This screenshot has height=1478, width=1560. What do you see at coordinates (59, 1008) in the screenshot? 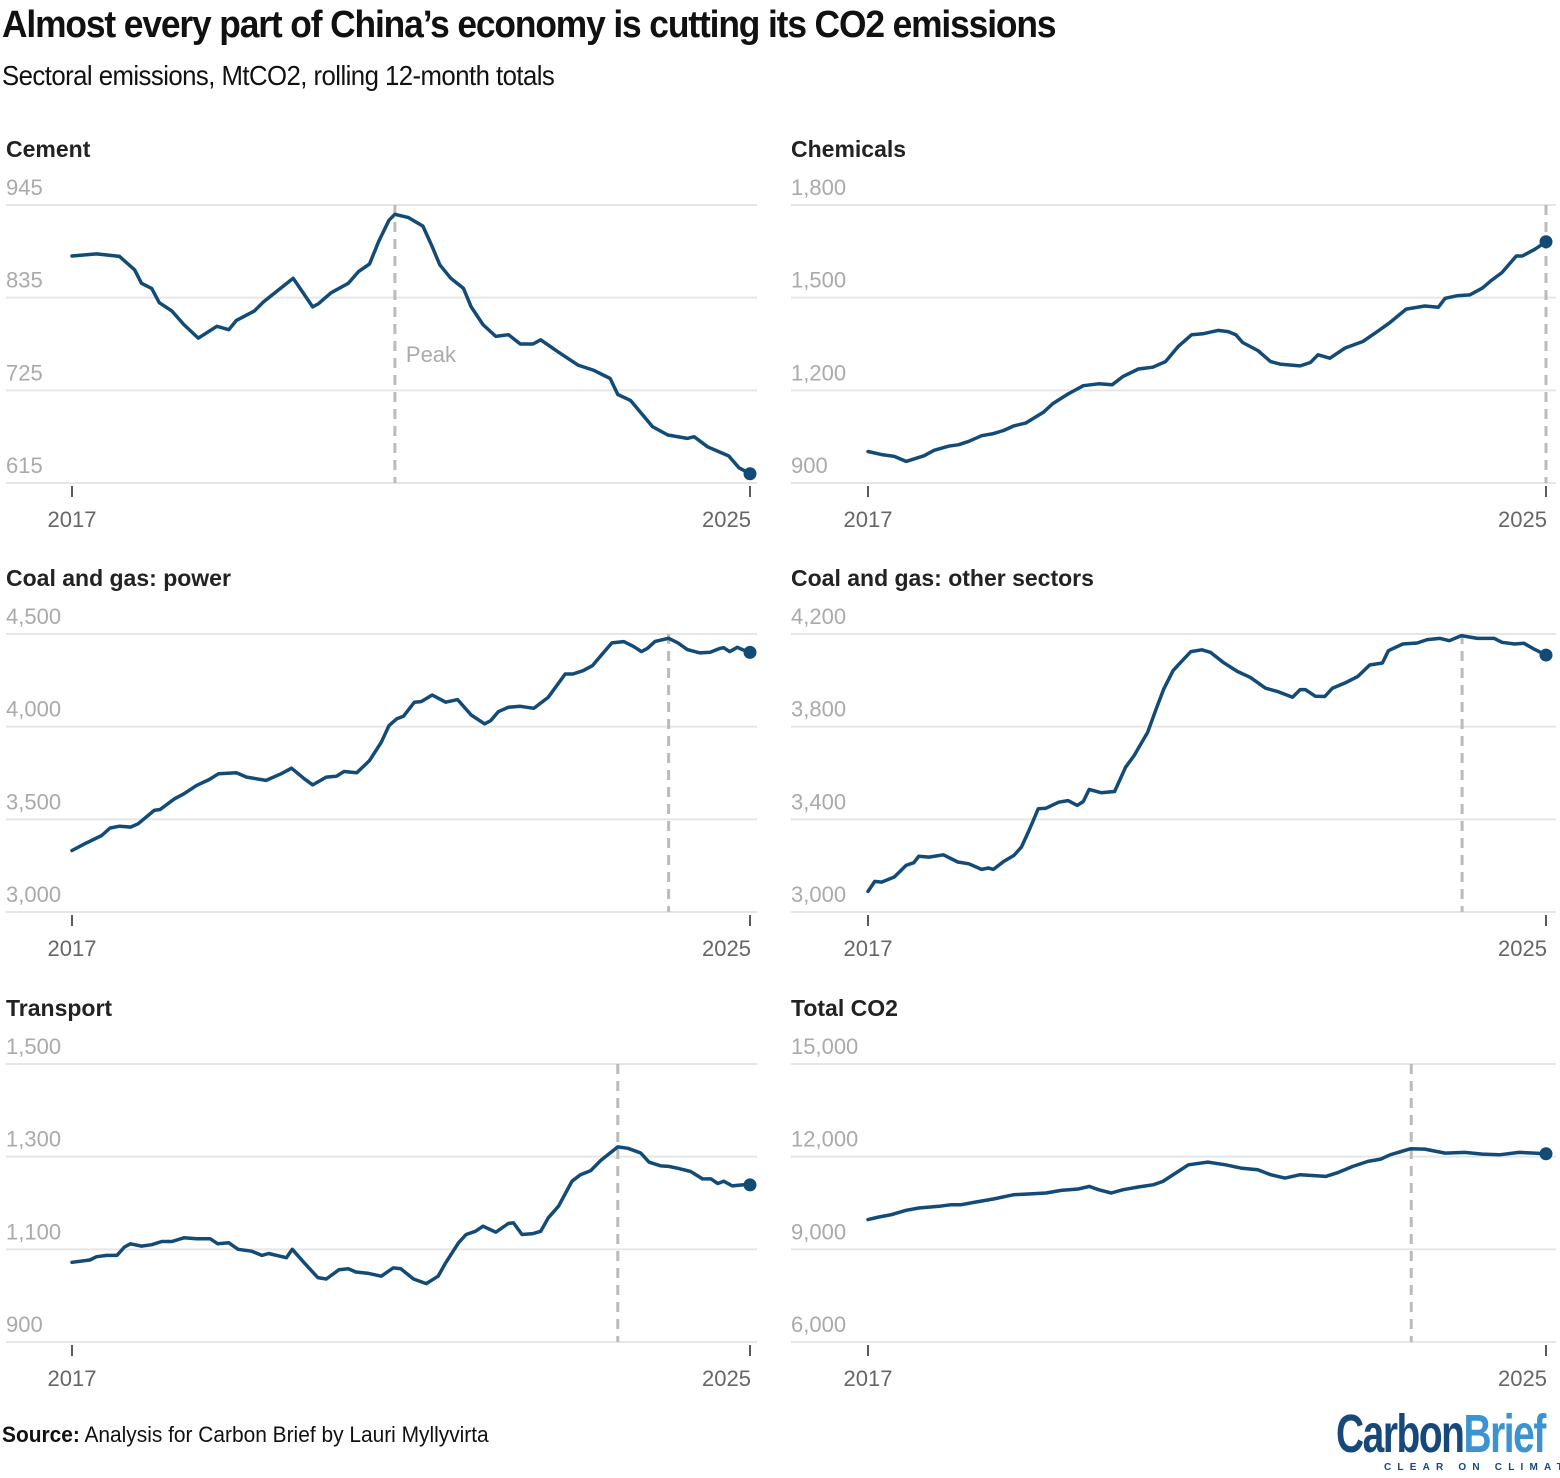
I see `panel-title: Transport` at bounding box center [59, 1008].